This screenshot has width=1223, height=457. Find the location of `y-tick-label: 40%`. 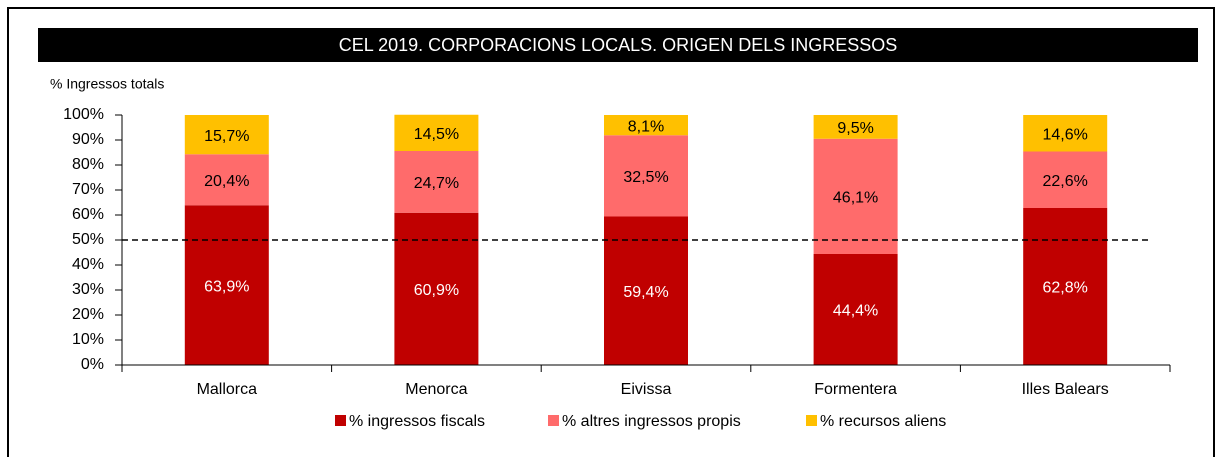

y-tick-label: 40% is located at coordinates (88, 264).